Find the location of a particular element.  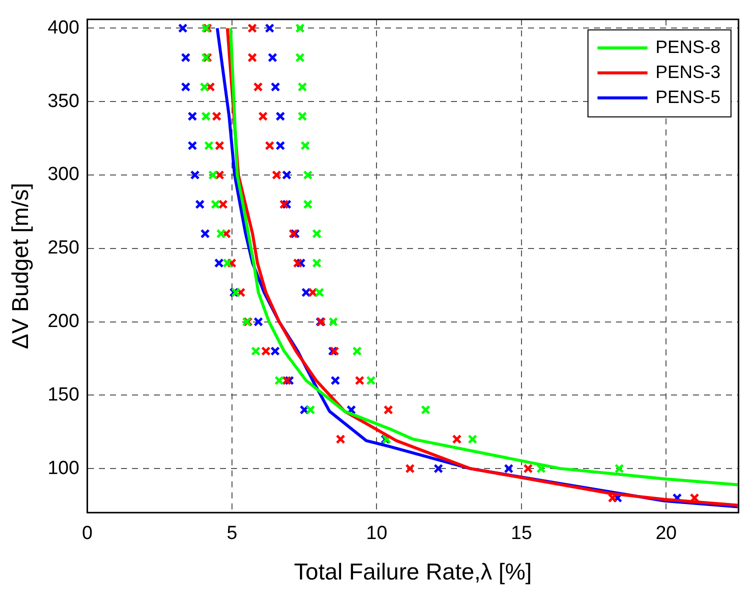

y-tick-label: 200 is located at coordinates (64, 321).